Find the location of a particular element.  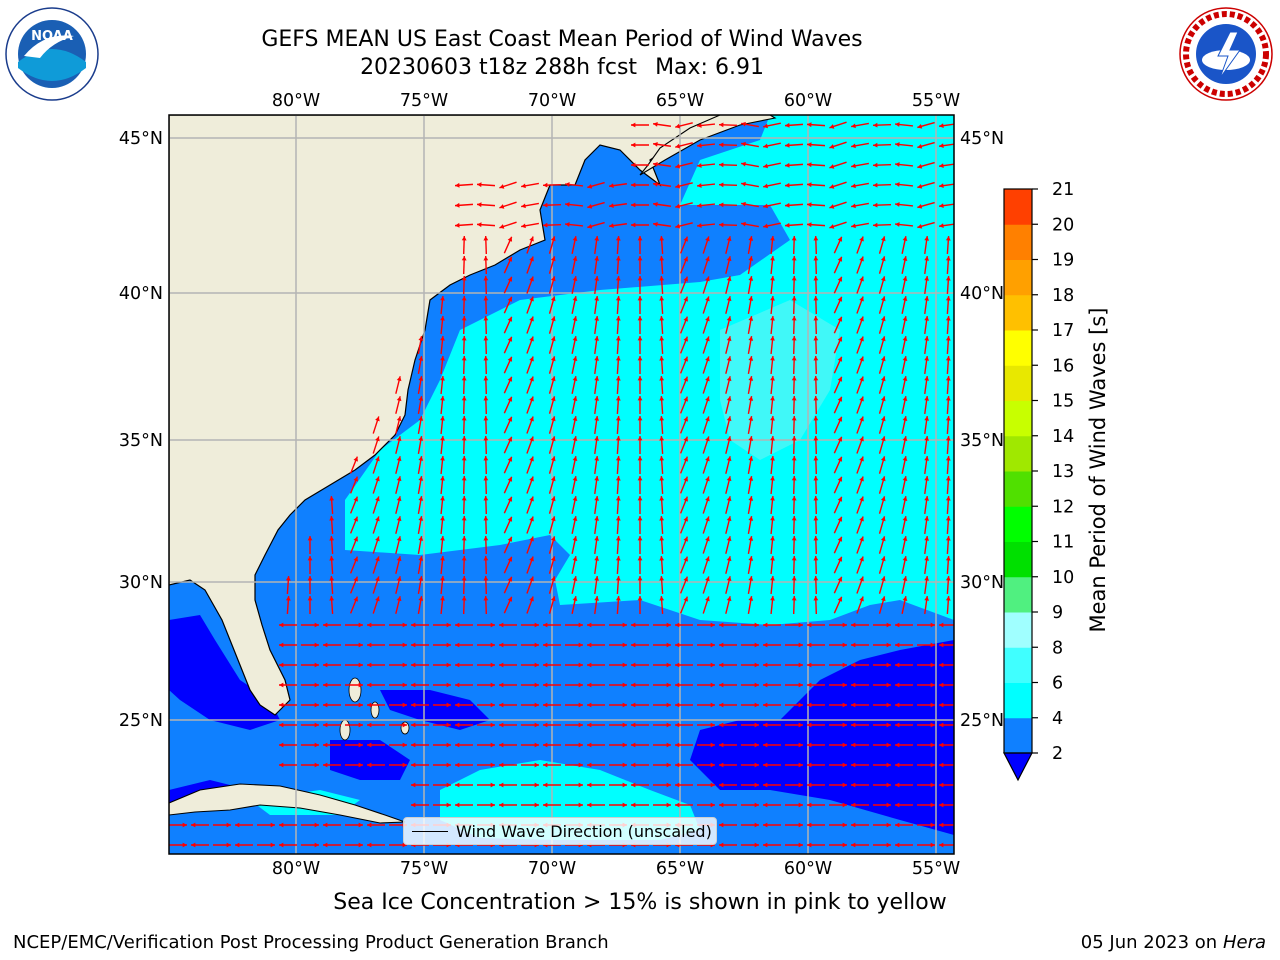

nws-logo is located at coordinates (1226, 54).